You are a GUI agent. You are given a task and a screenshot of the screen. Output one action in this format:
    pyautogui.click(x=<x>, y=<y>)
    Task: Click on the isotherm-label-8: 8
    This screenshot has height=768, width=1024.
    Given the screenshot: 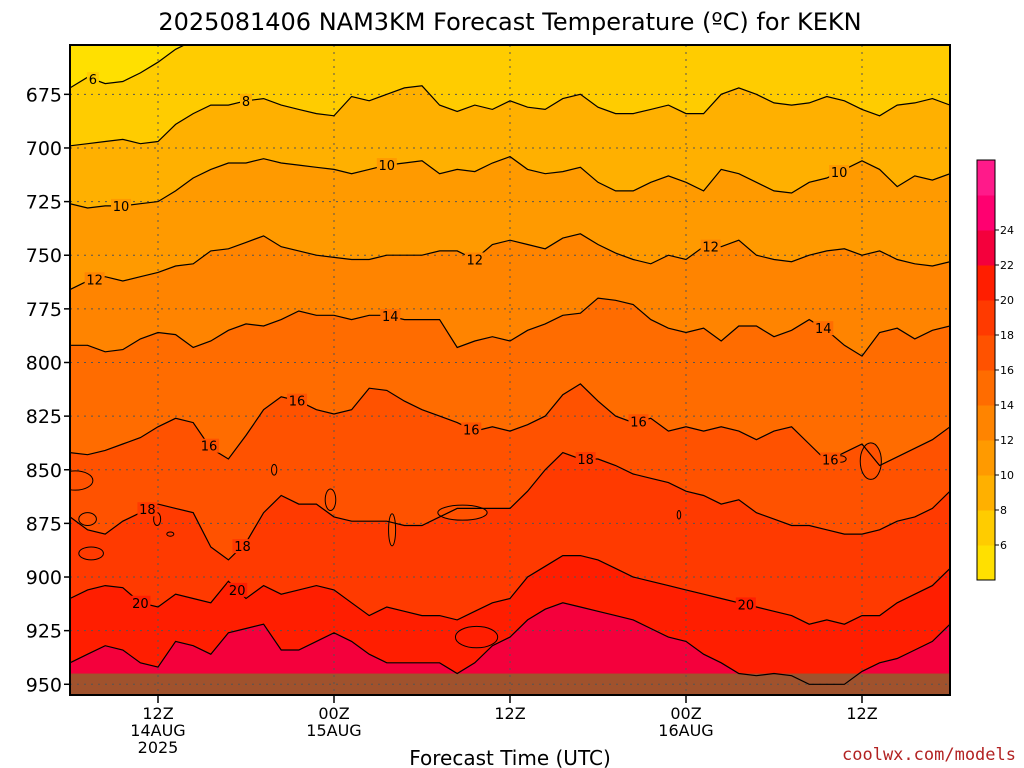 What is the action you would take?
    pyautogui.click(x=246, y=102)
    